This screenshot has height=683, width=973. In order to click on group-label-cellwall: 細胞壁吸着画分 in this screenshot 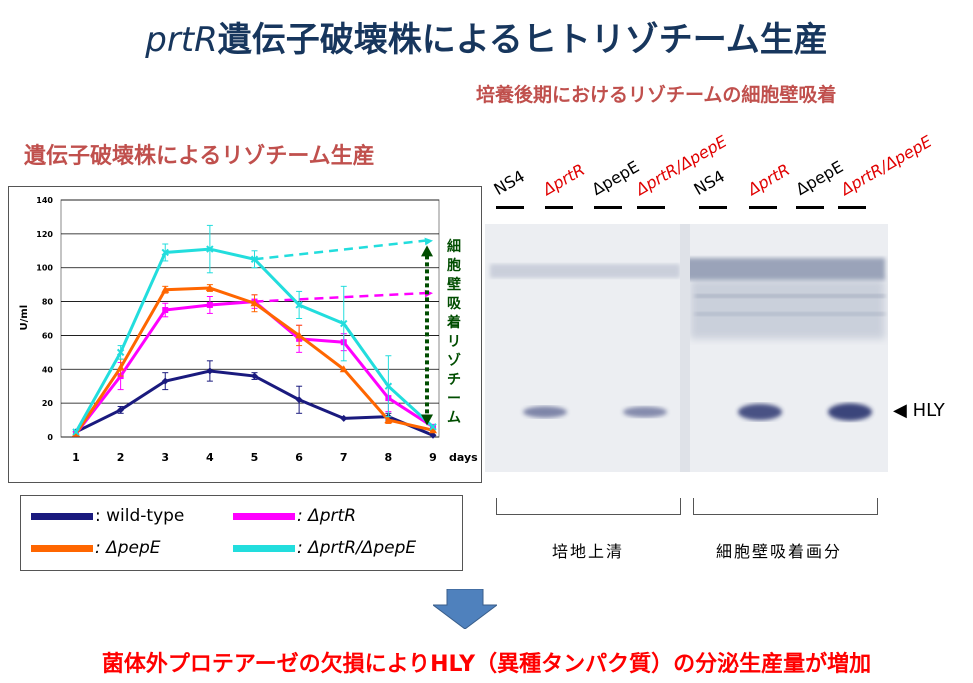, I will do `click(779, 551)`.